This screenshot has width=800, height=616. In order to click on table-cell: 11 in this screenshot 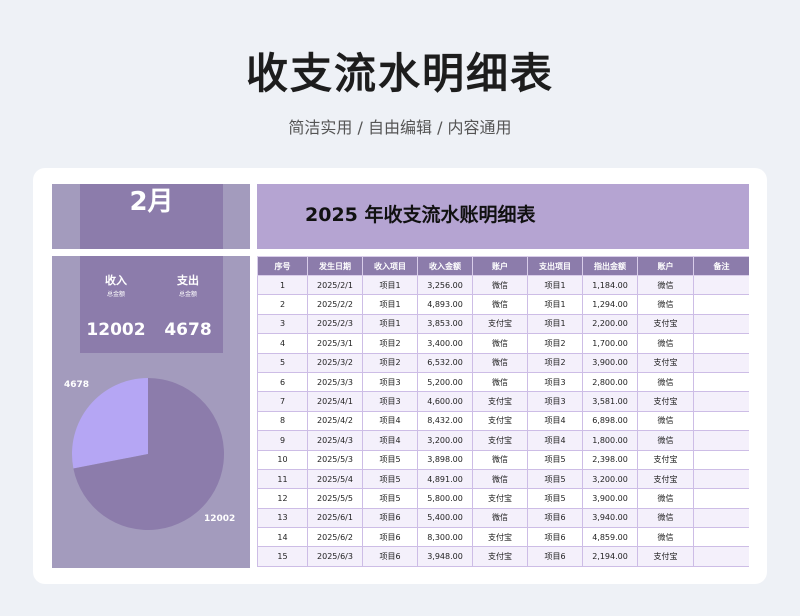, I will do `click(282, 479)`.